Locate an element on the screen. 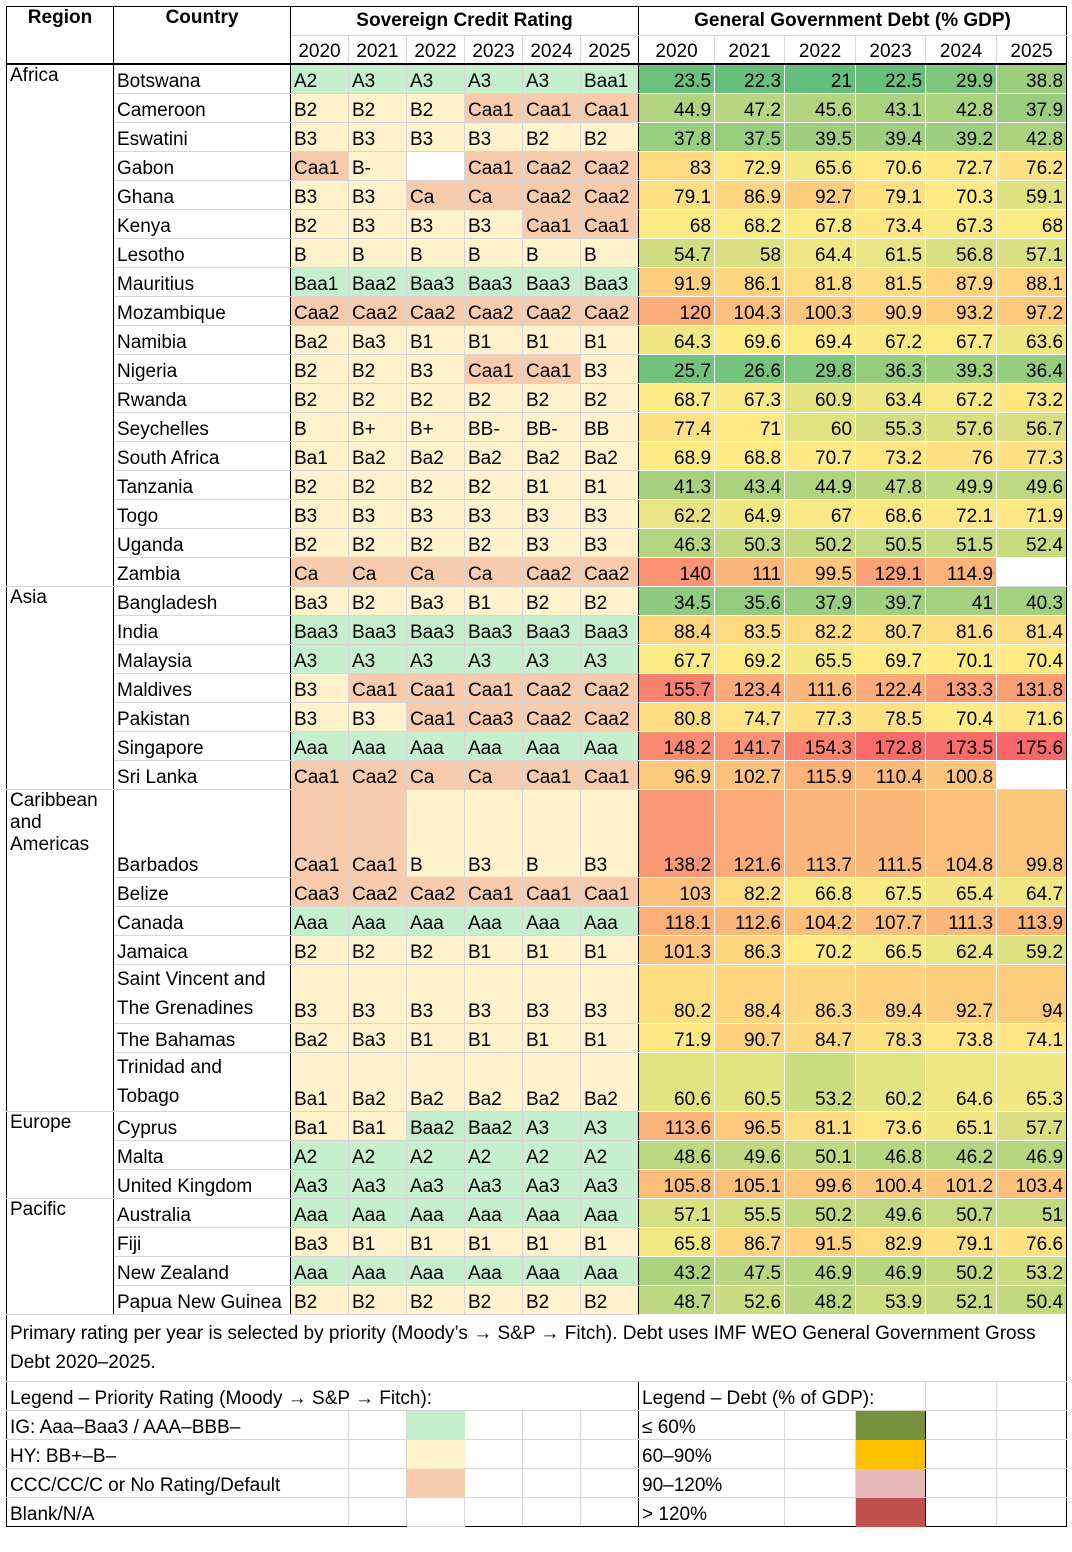 The image size is (1072, 1552). rating-cell: Baa1 is located at coordinates (319, 282).